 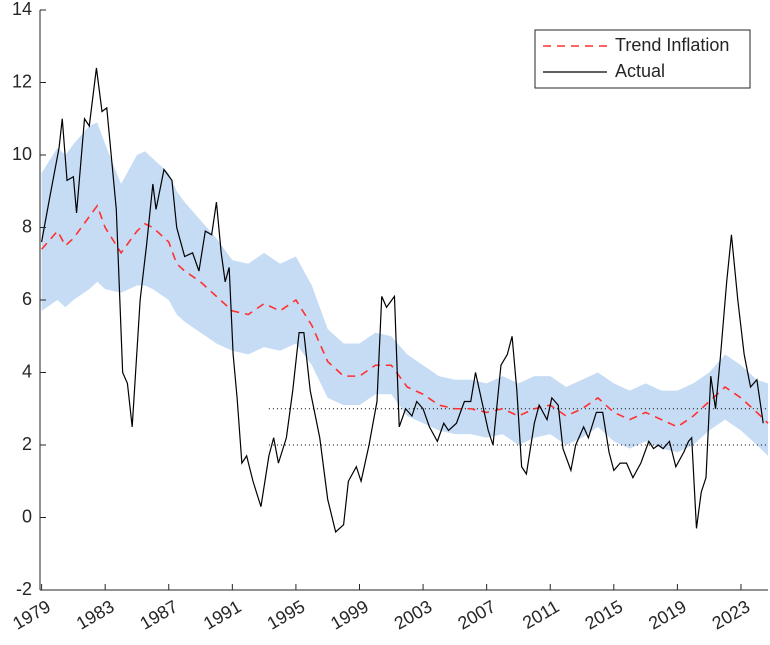 I want to click on y-tick-label: 6, so click(x=27, y=299).